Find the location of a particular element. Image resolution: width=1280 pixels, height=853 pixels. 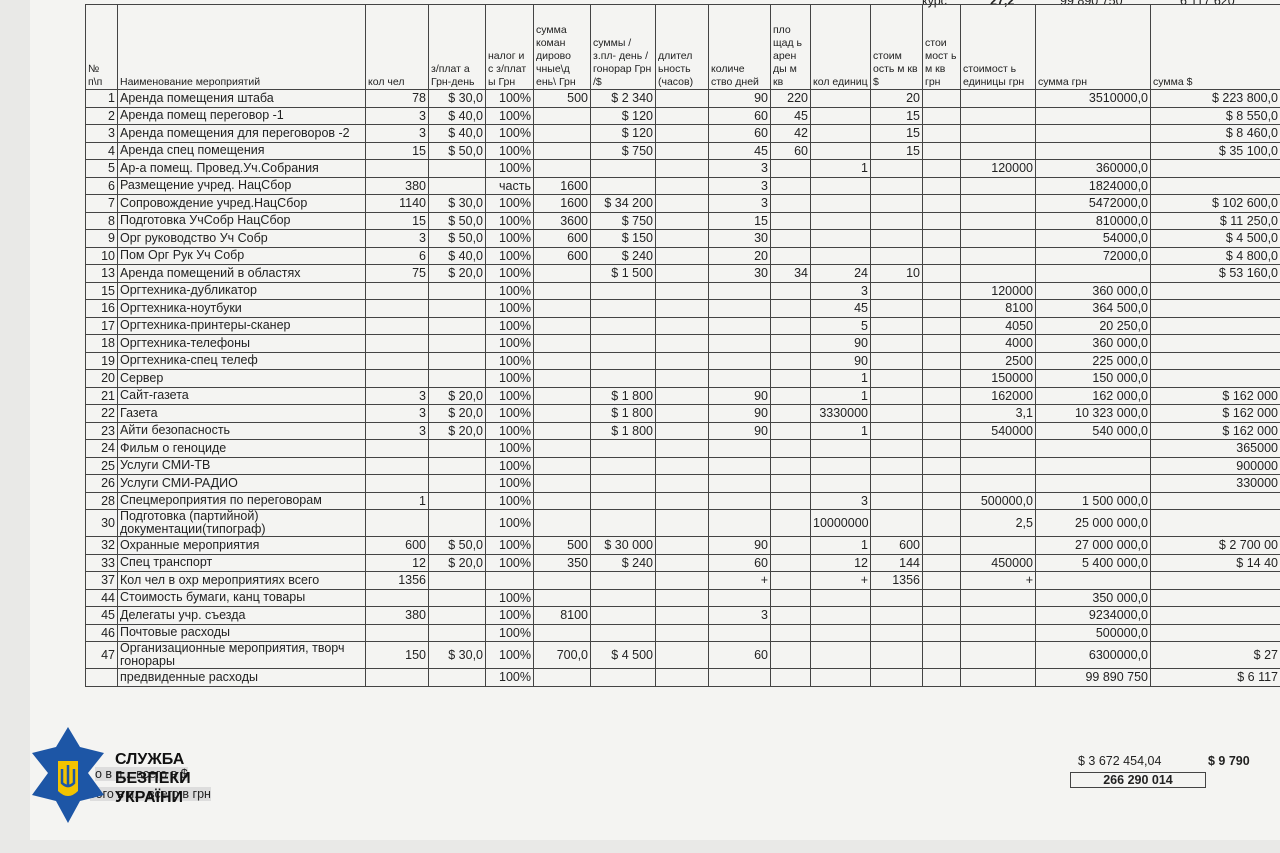

table-cell: 1 is located at coordinates (840, 378).